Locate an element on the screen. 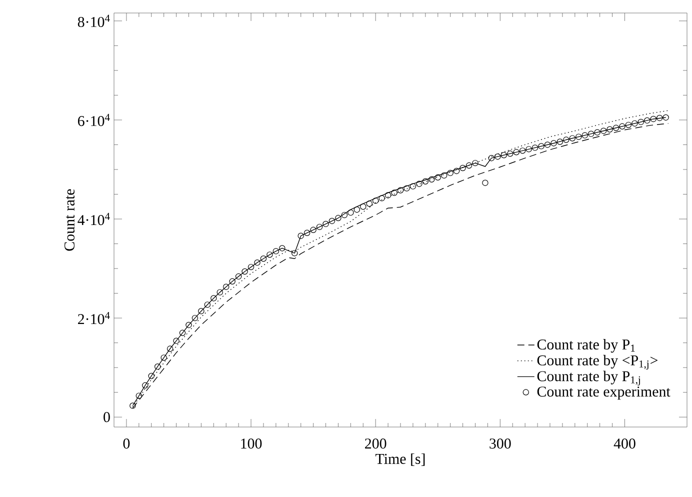 The width and height of the screenshot is (692, 497). y-tick-label: 0 is located at coordinates (107, 417).